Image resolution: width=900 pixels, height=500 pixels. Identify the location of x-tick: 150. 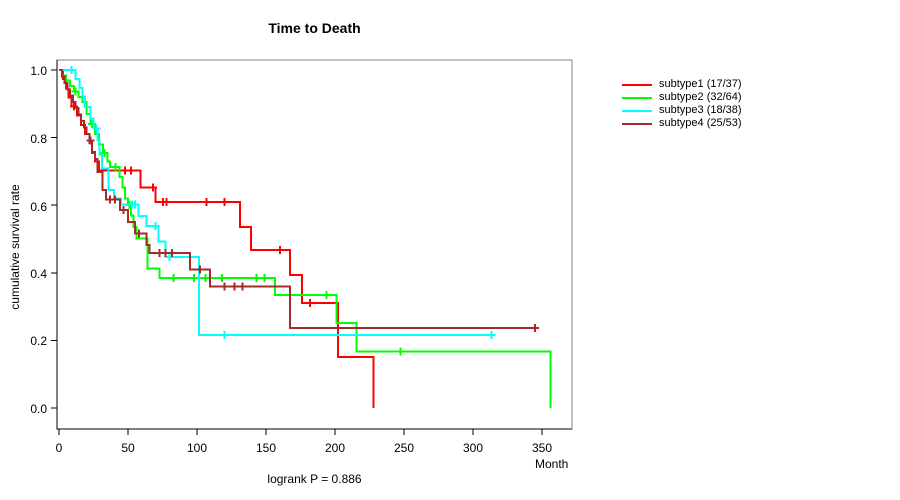
(266, 448).